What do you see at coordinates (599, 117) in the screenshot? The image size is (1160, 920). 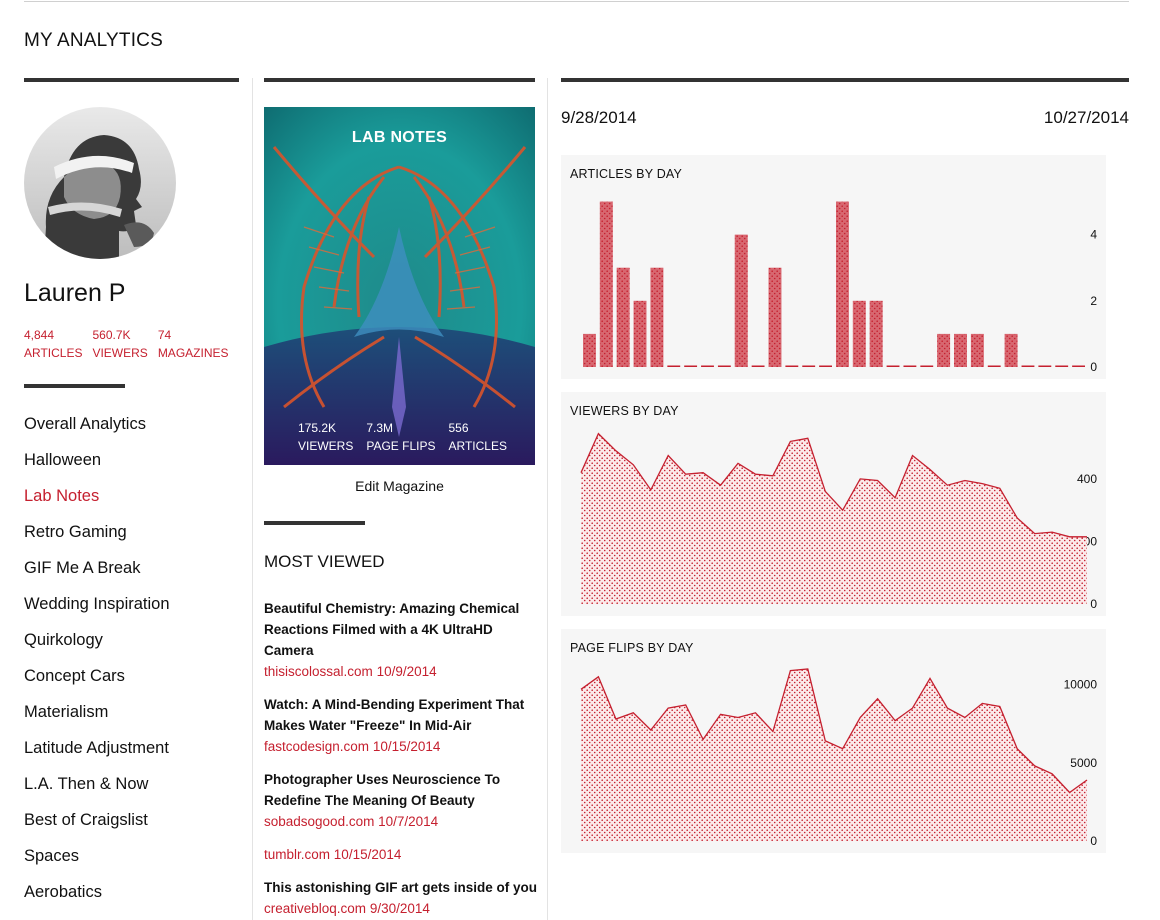 I see `date-range-start: 9/28/2014` at bounding box center [599, 117].